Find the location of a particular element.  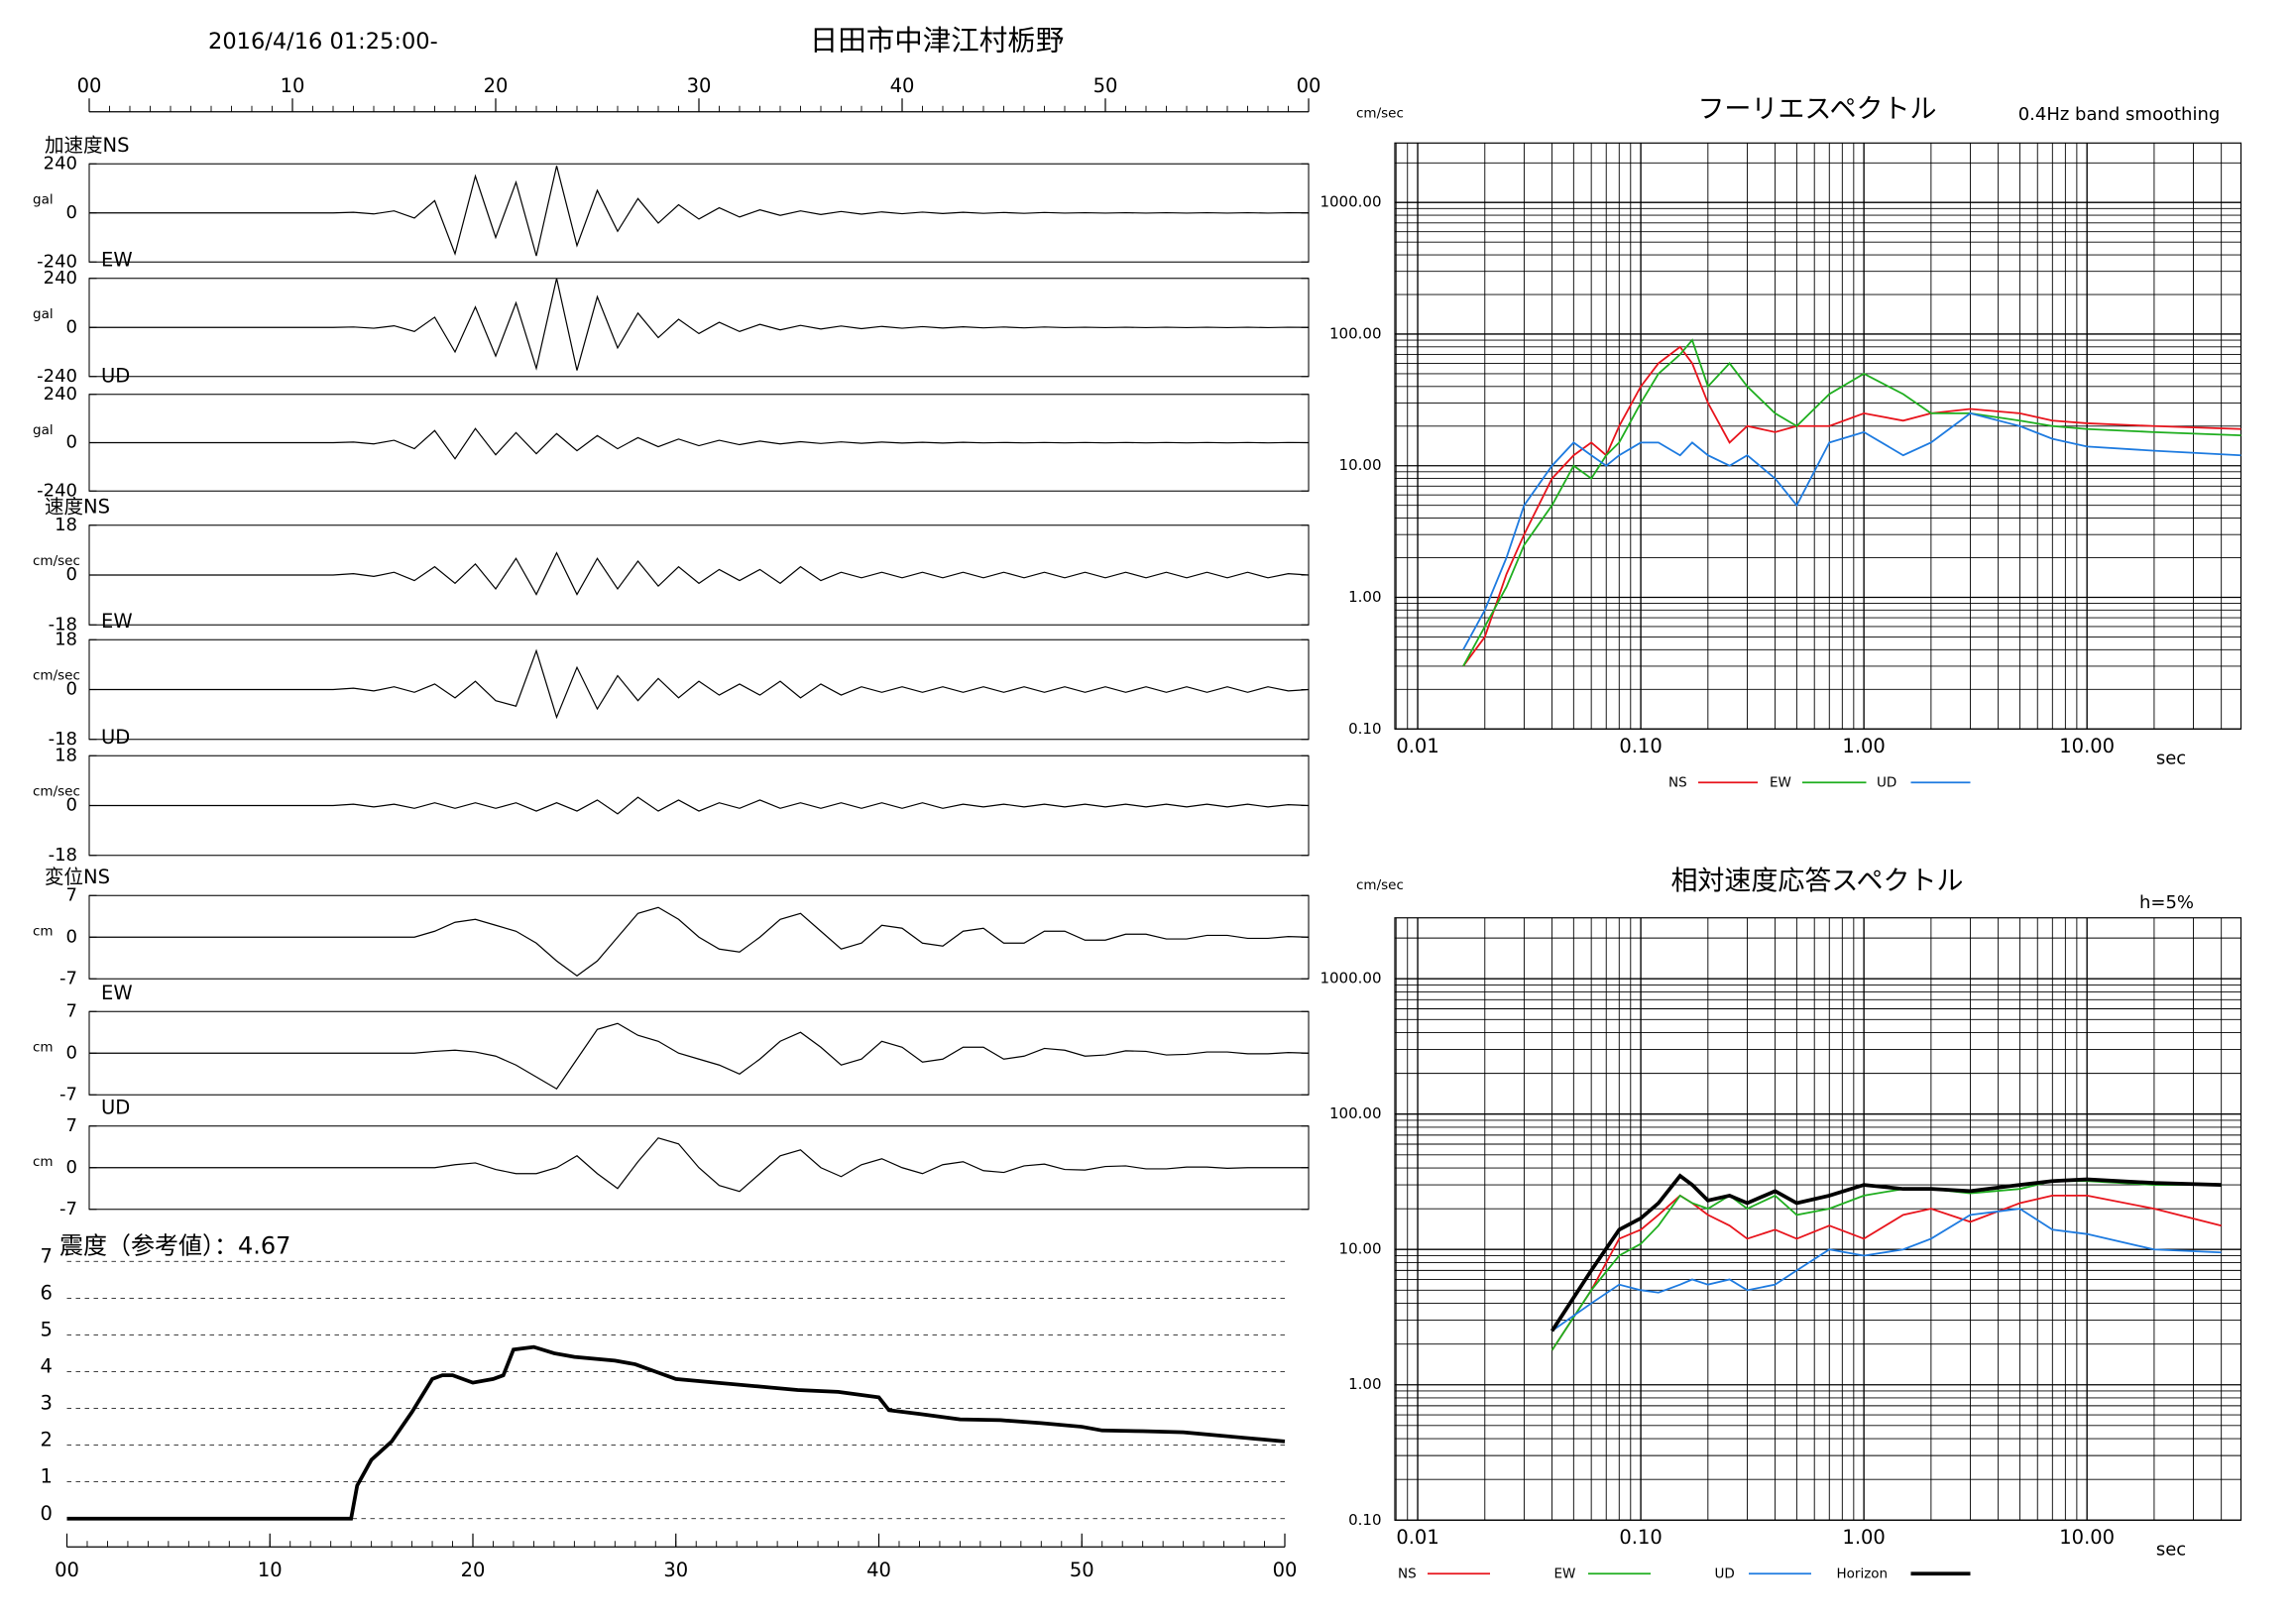

y-tick-label: 3 is located at coordinates (47, 1403).